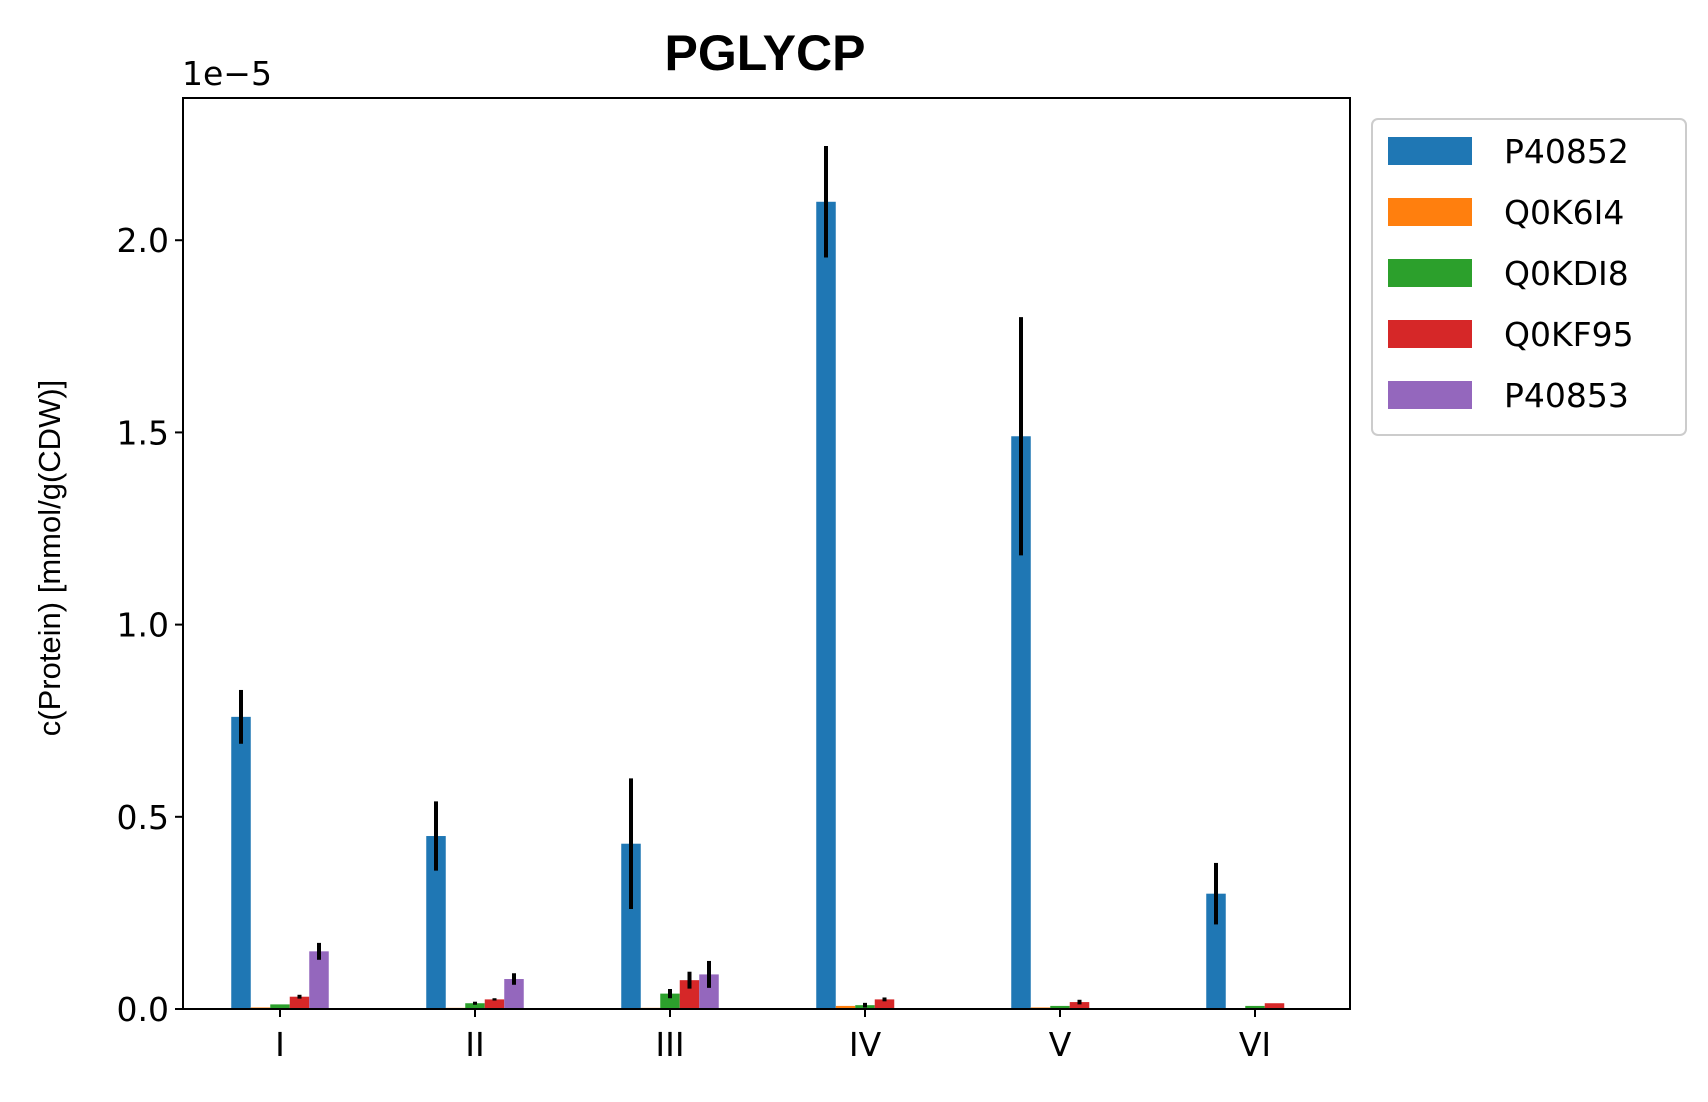  I want to click on x-tick-label: III, so click(669, 1044).